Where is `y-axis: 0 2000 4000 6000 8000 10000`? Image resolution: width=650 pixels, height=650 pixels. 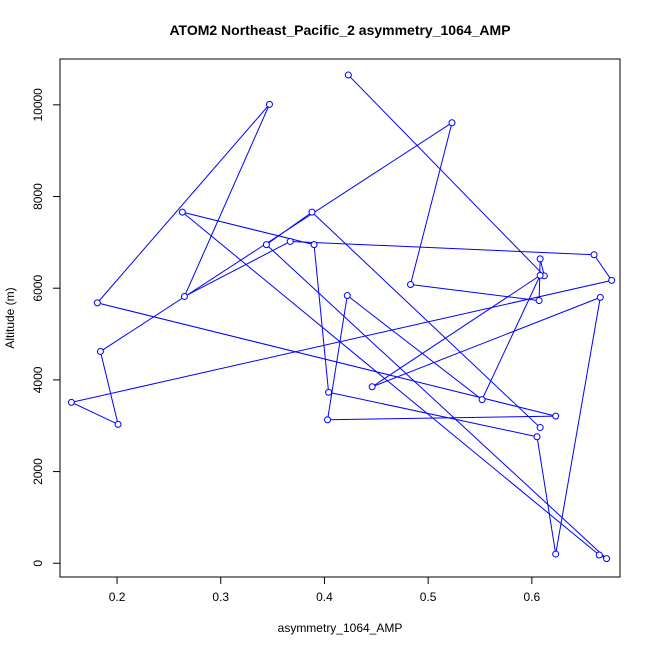
y-axis: 0 2000 4000 6000 8000 10000 is located at coordinates (46, 327).